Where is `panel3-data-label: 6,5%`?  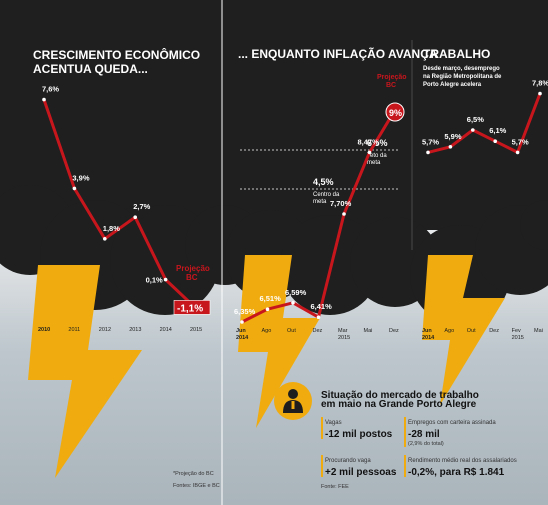
panel3-data-label: 6,5% is located at coordinates (475, 119).